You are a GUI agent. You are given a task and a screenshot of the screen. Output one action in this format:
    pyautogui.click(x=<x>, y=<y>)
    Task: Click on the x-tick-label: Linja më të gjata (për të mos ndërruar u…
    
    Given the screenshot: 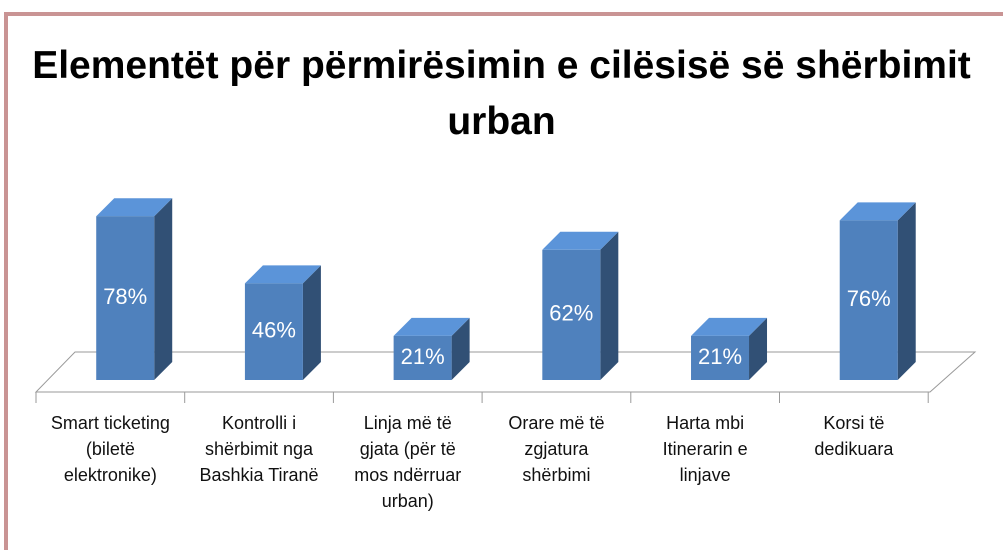 What is the action you would take?
    pyautogui.click(x=408, y=462)
    